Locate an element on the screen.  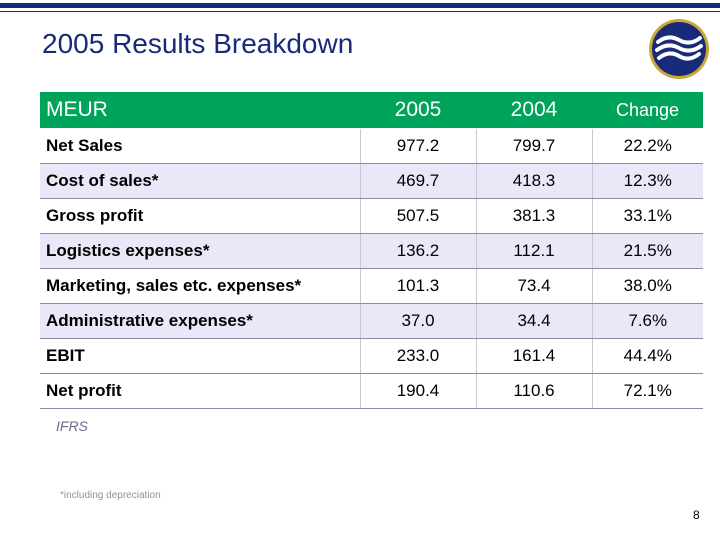
row-label: Gross profit is located at coordinates (200, 216).